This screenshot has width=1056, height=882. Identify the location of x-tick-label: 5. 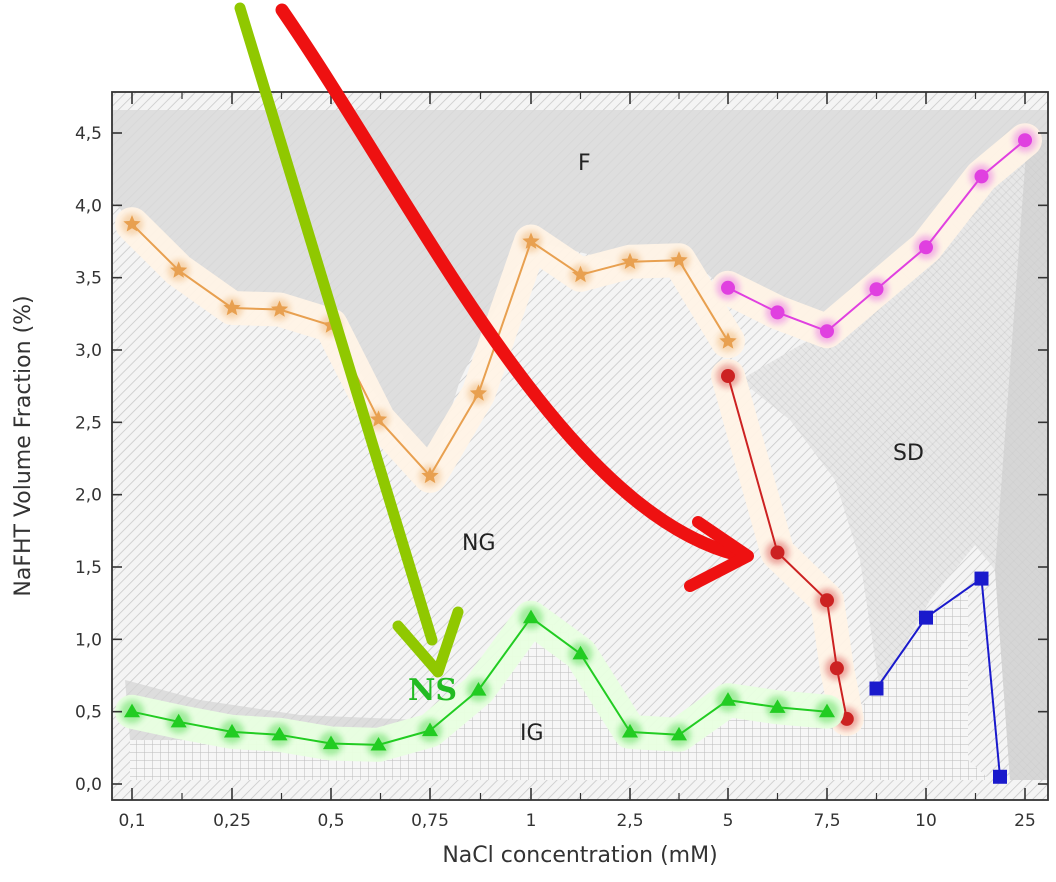
(728, 821).